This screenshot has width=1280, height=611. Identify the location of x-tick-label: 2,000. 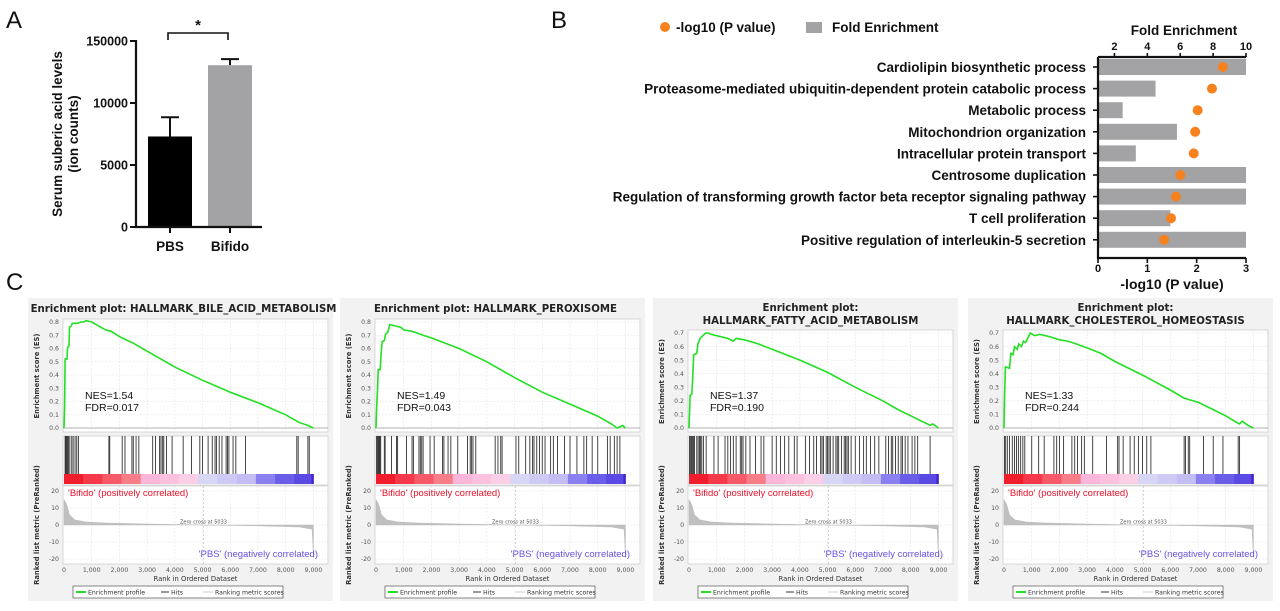
(432, 570).